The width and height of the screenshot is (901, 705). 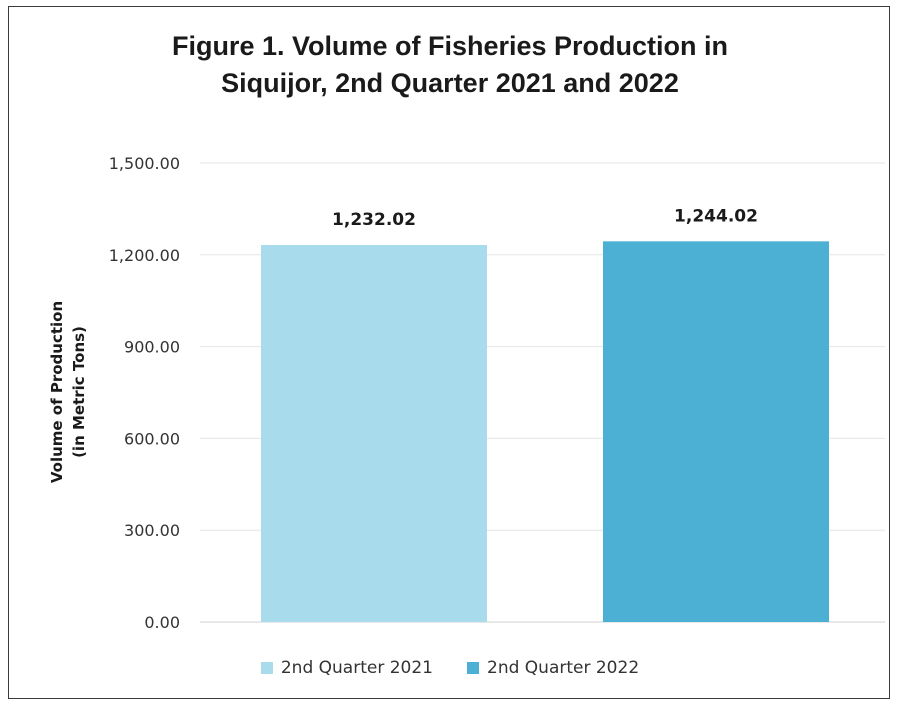 I want to click on legend-swatch-2022, so click(x=473, y=668).